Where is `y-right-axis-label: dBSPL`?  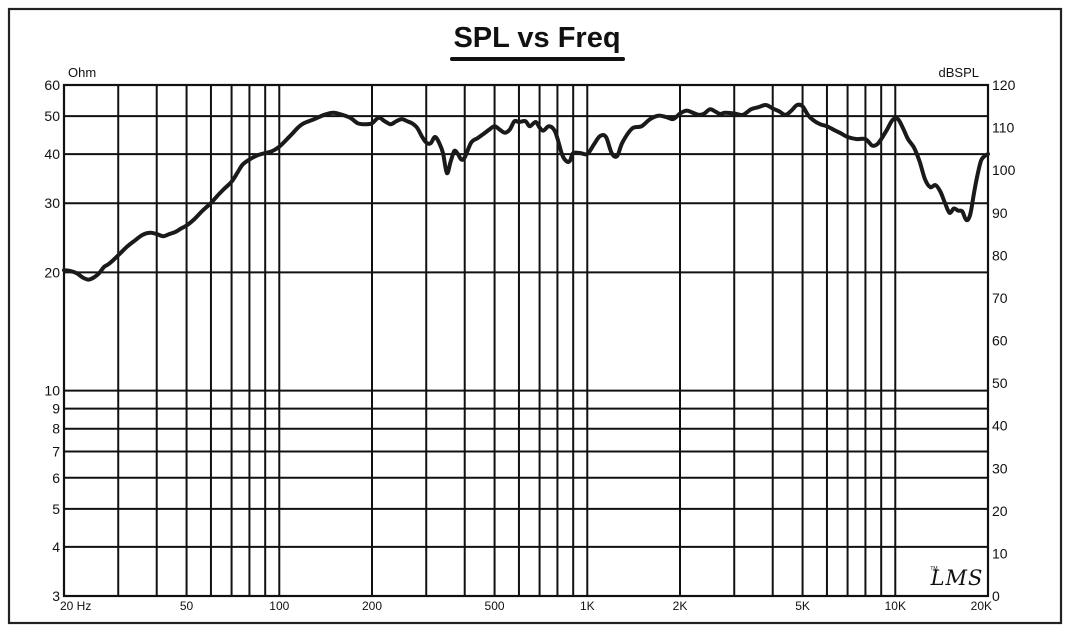
y-right-axis-label: dBSPL is located at coordinates (959, 72).